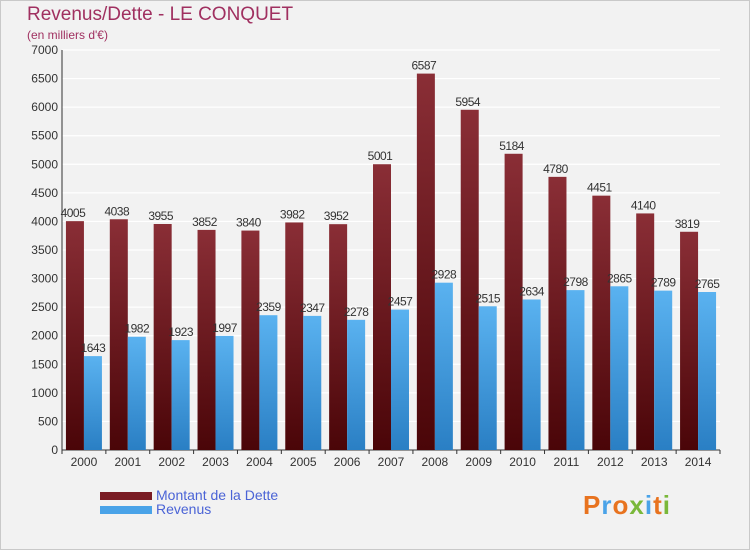 The height and width of the screenshot is (550, 750). Describe the element at coordinates (117, 211) in the screenshot. I see `data-label: 4038` at that location.